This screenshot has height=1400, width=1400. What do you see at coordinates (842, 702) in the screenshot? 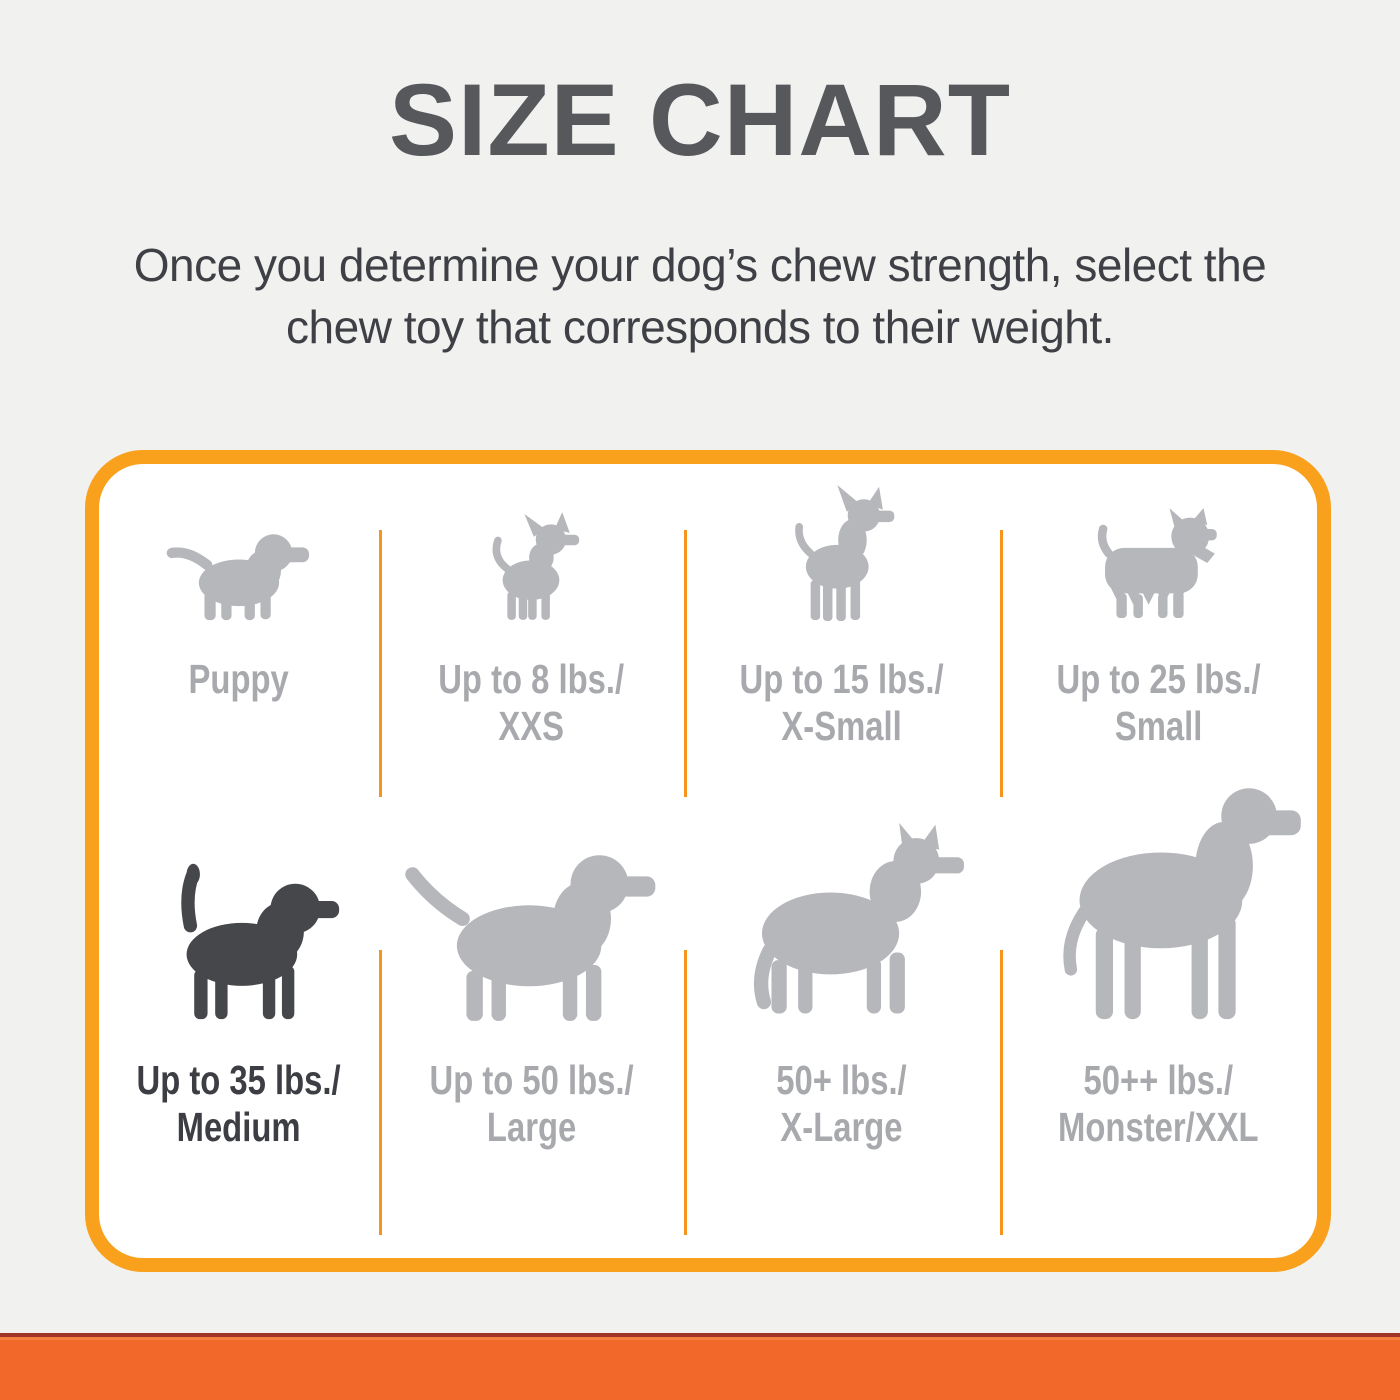
I see `size-label: Up to 15 lbs./ X-Small` at bounding box center [842, 702].